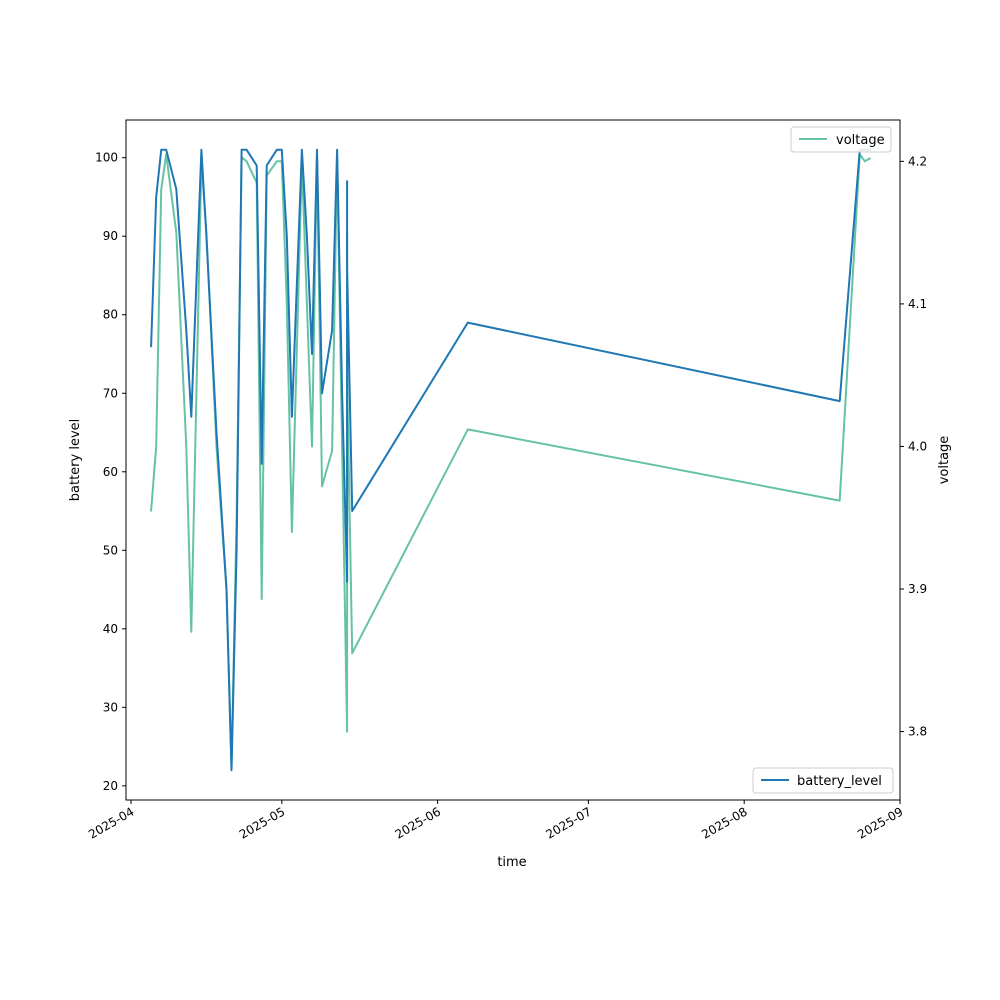 The image size is (1000, 1000). Describe the element at coordinates (839, 781) in the screenshot. I see `legend-battery-level-label: battery_level` at that location.